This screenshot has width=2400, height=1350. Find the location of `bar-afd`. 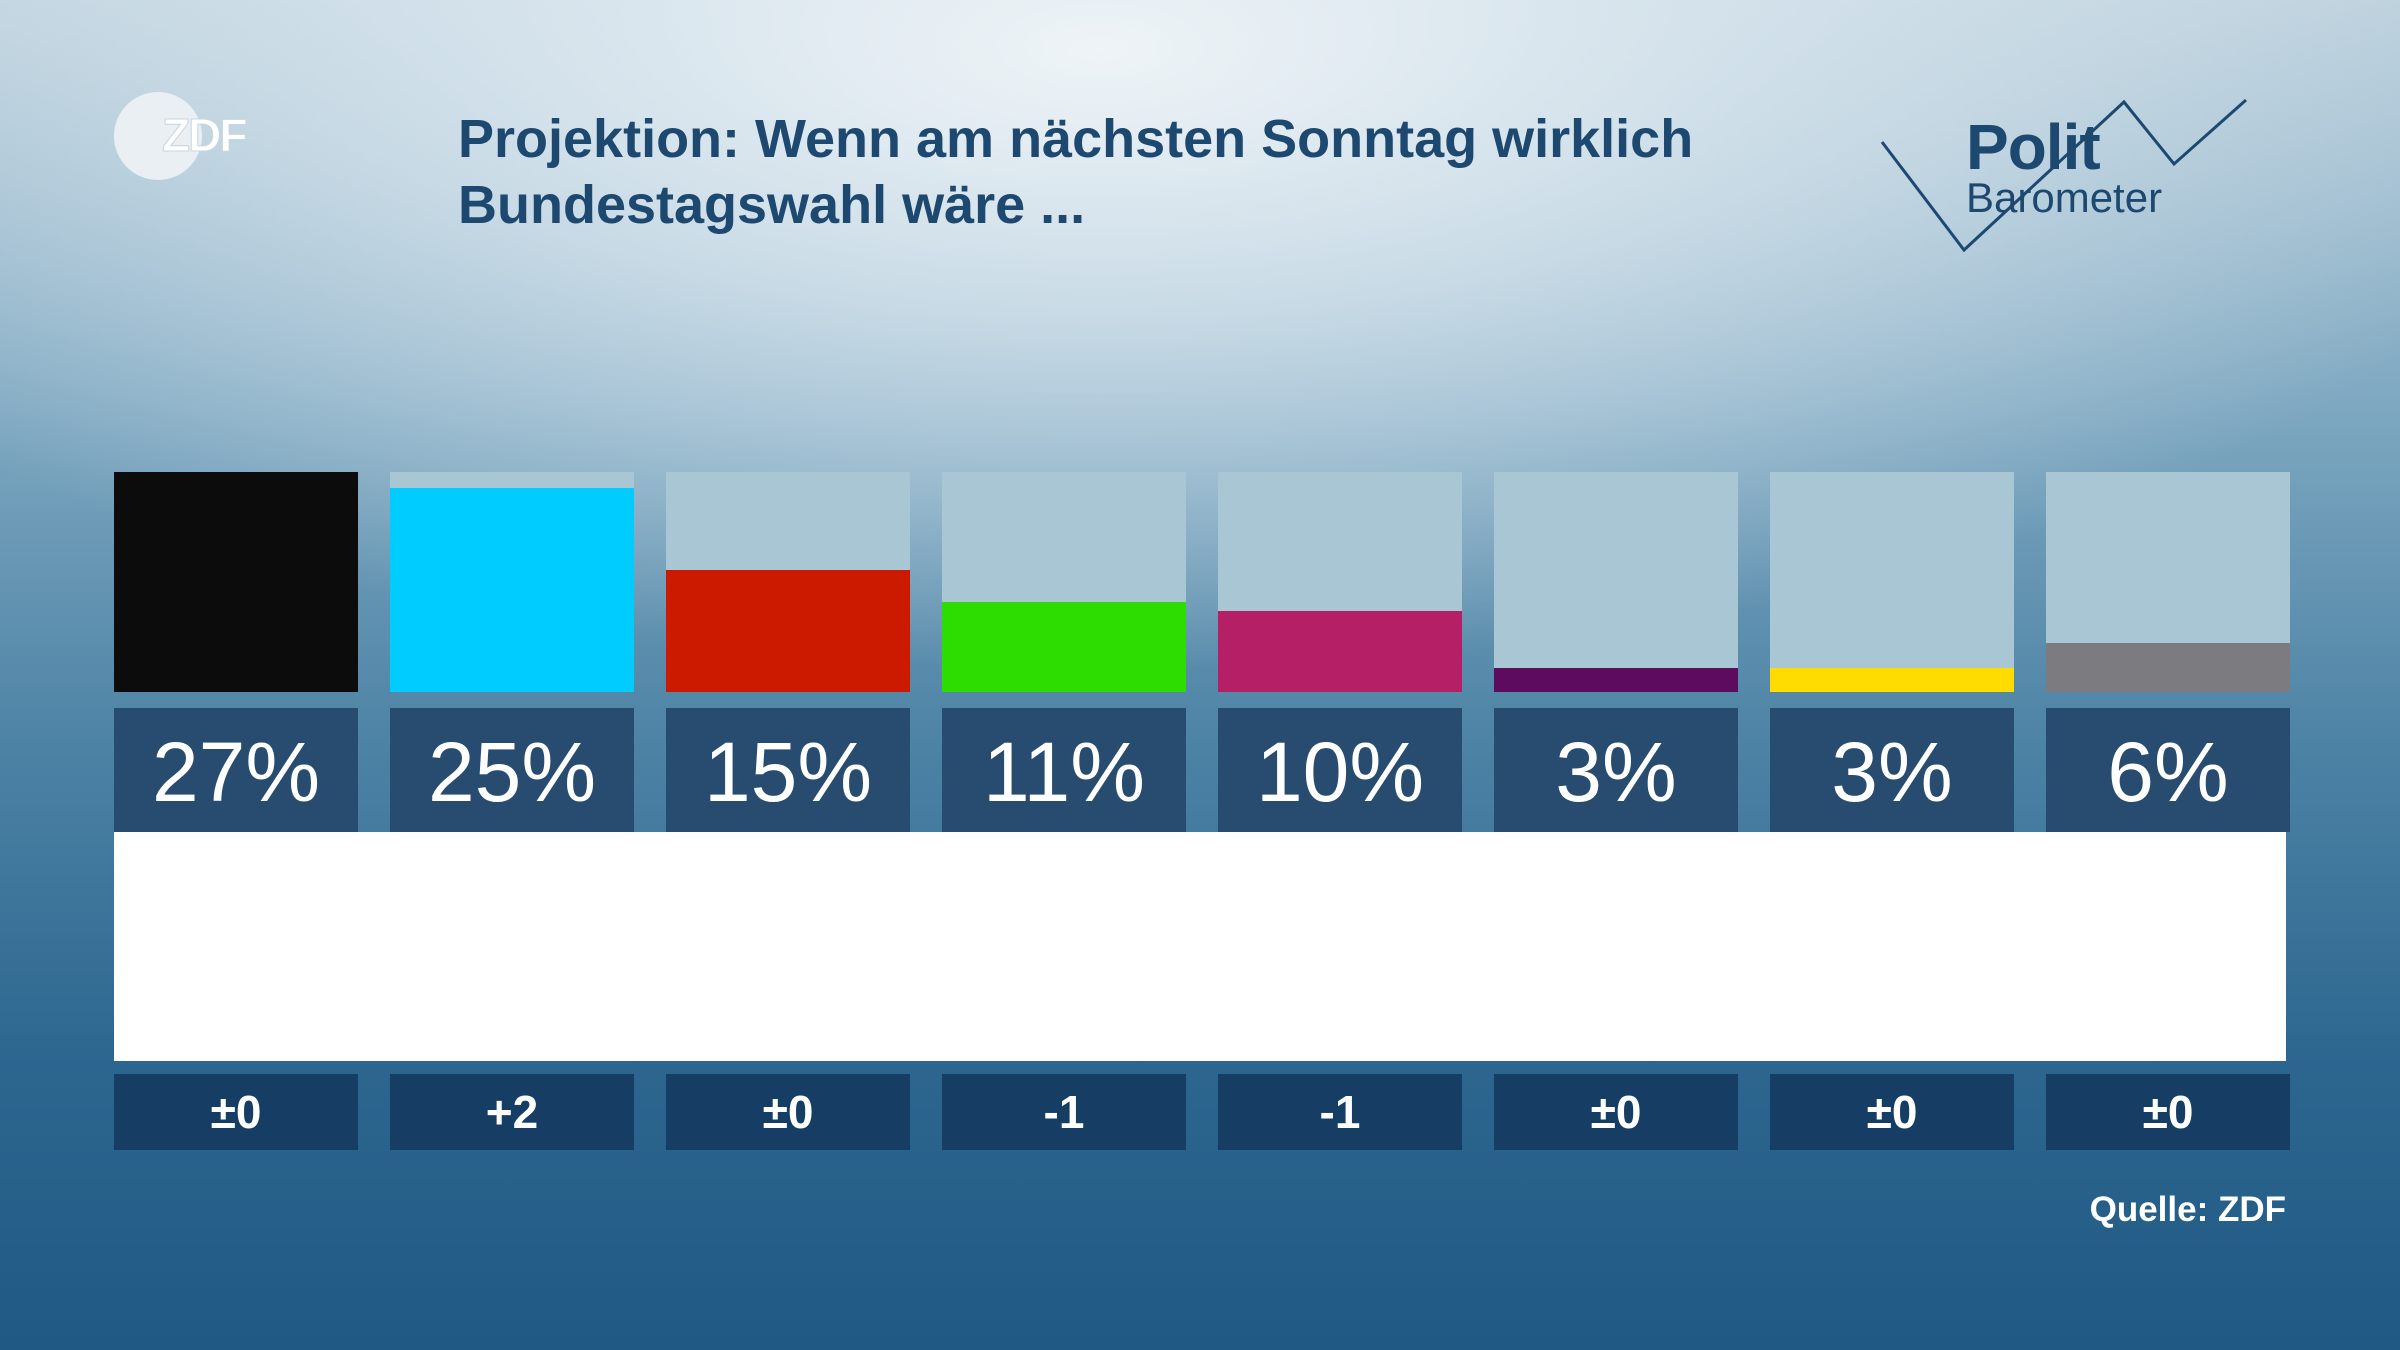

bar-afd is located at coordinates (512, 590).